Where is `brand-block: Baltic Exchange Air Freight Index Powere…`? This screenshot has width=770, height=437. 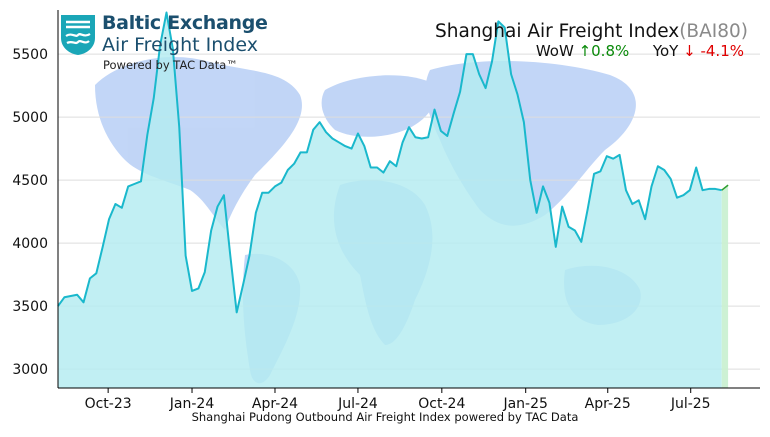
brand-block: Baltic Exchange Air Freight Index Powere… is located at coordinates (164, 44).